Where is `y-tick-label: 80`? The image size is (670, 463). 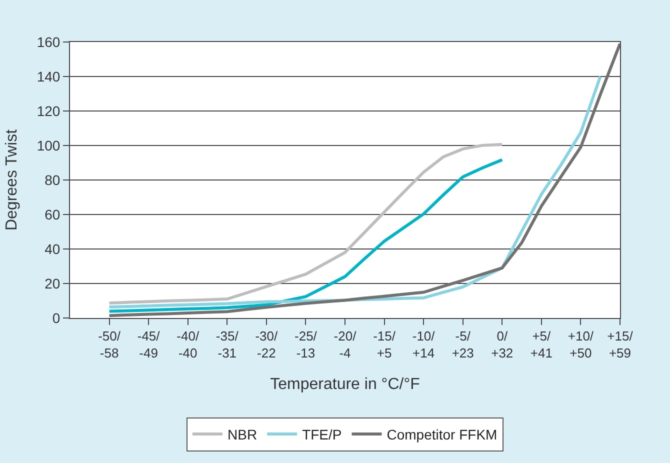
y-tick-label: 80 is located at coordinates (52, 180).